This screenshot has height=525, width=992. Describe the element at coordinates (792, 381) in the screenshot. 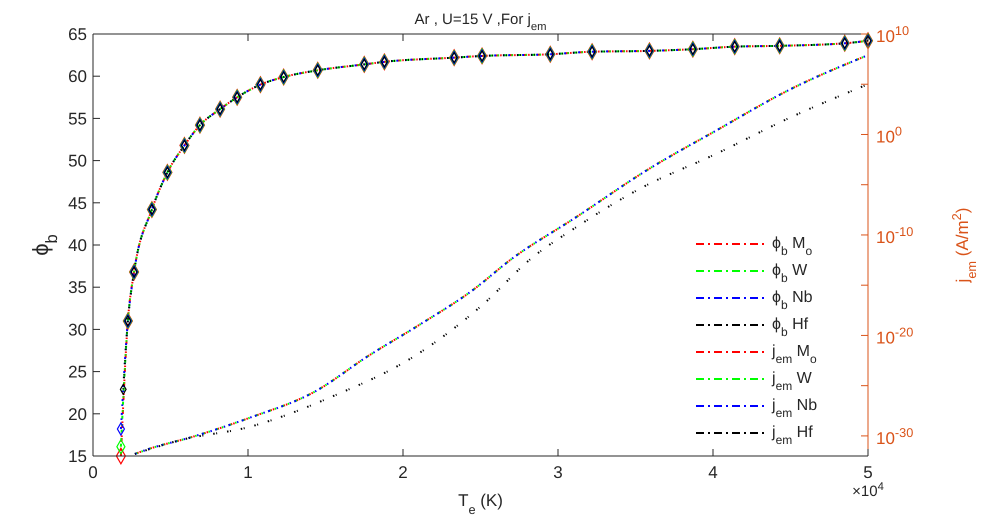

I see `legend-label: j$_{em}$ W` at that location.